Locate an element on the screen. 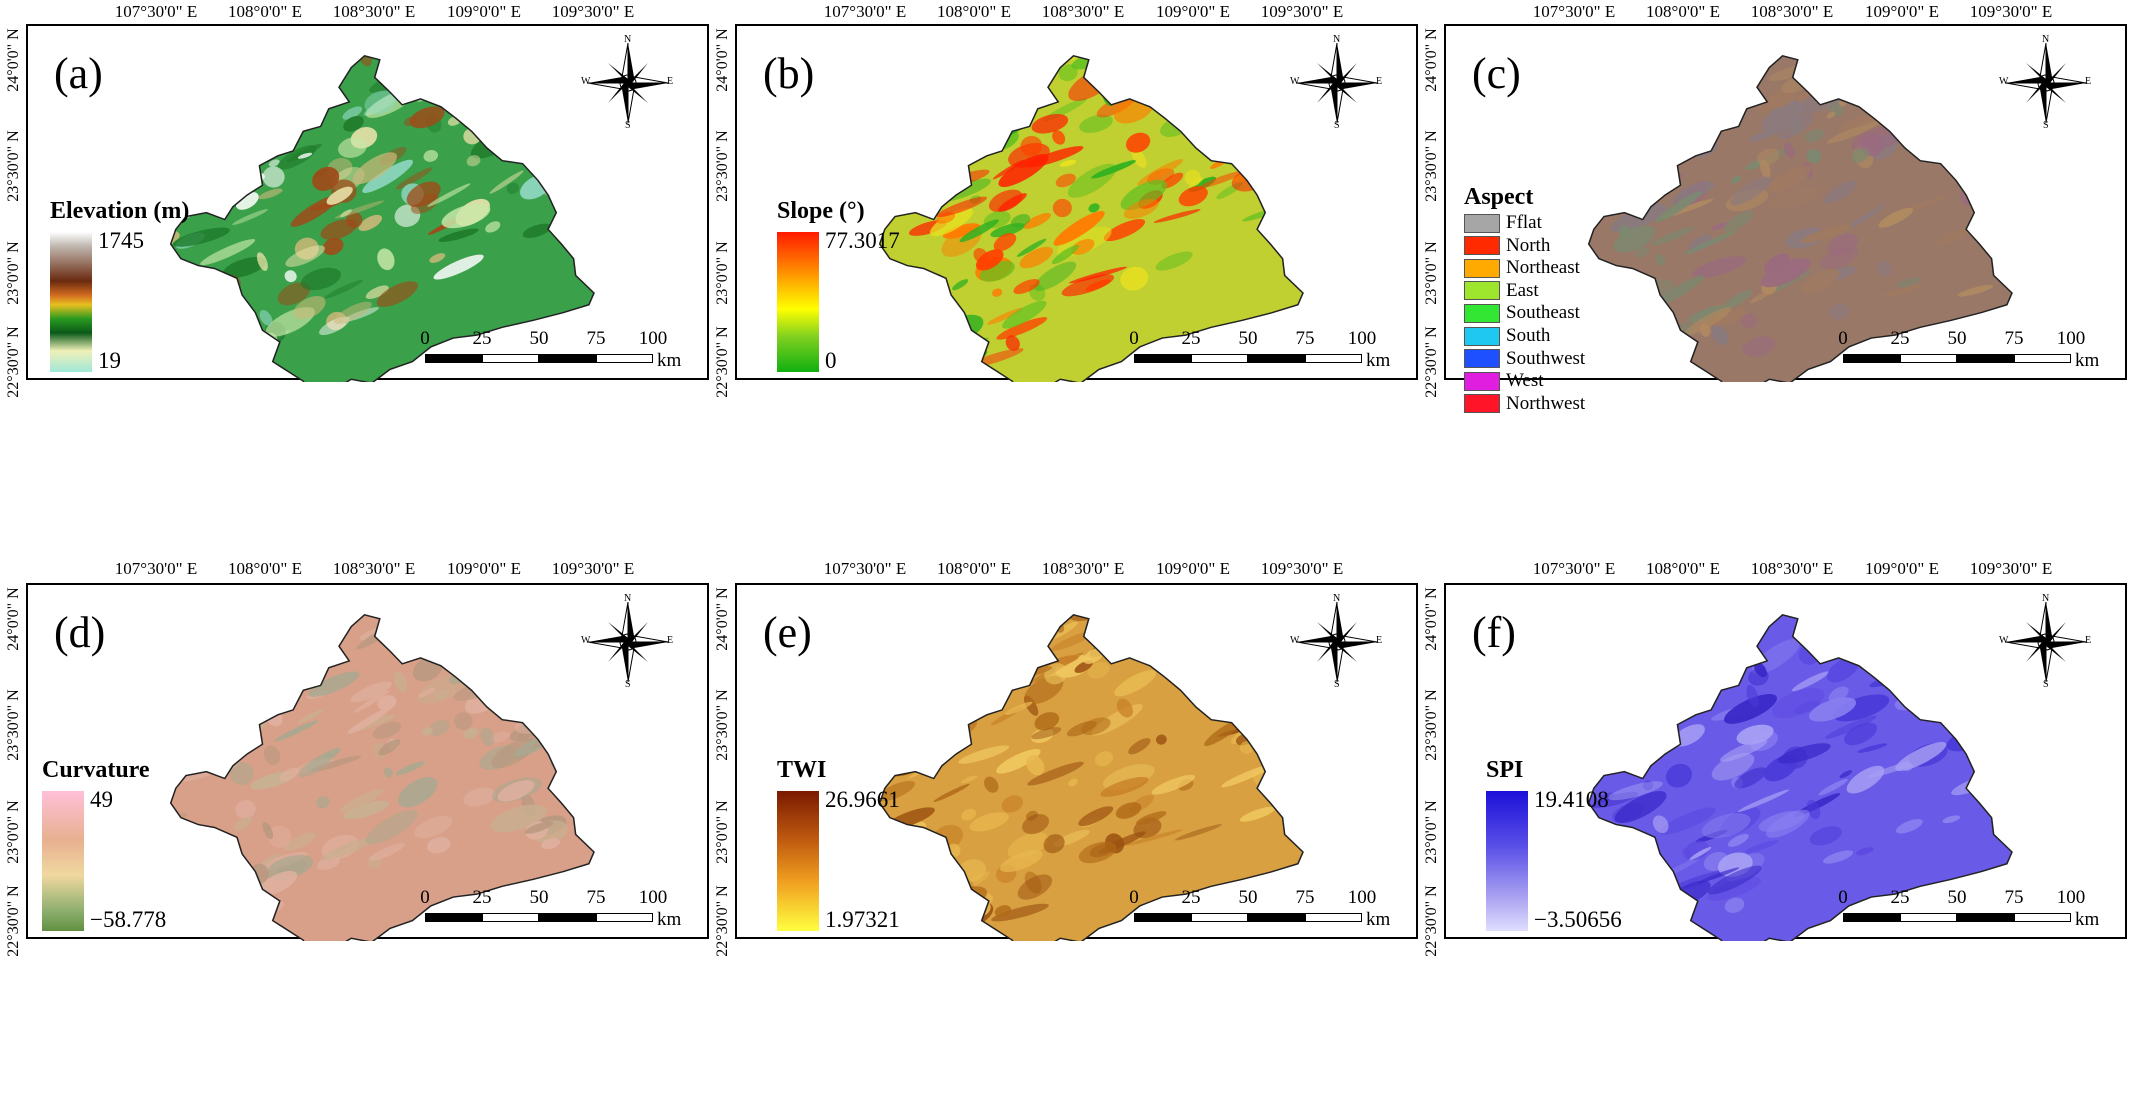 This screenshot has width=2133, height=1115. legend-max-value: 1745 is located at coordinates (121, 240).